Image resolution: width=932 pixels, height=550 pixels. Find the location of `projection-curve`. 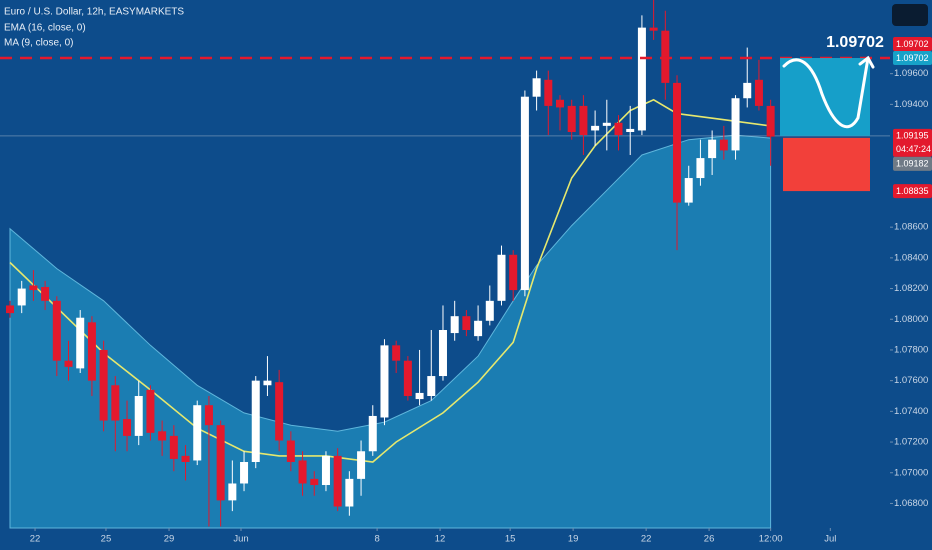

projection-curve is located at coordinates (826, 92).